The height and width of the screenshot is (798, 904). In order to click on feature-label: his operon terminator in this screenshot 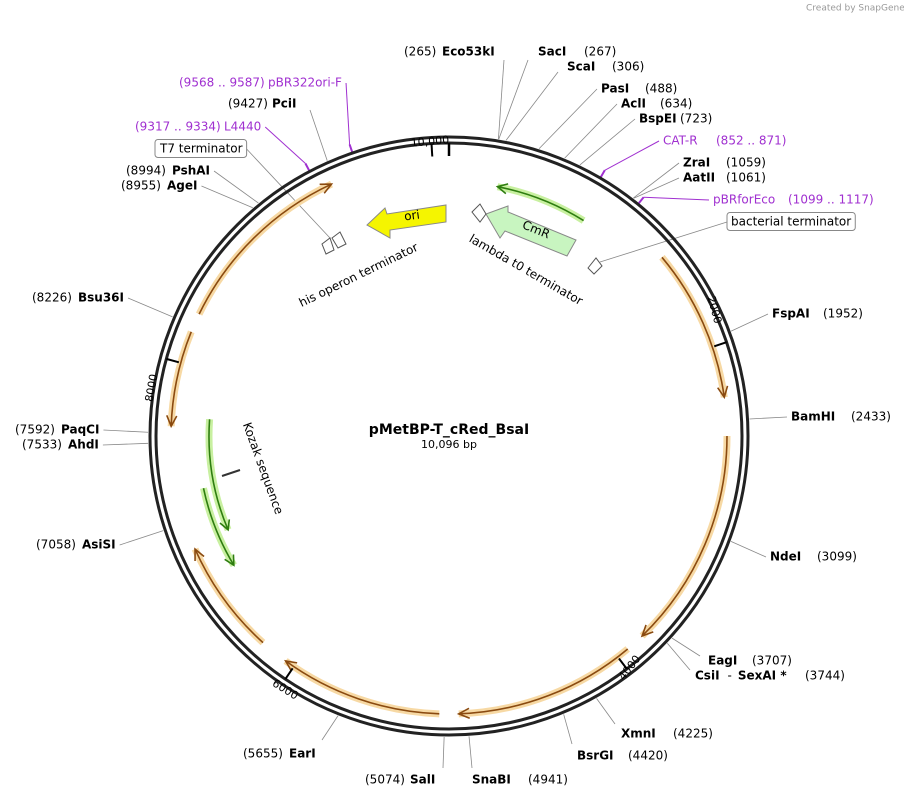, I will do `click(359, 275)`.